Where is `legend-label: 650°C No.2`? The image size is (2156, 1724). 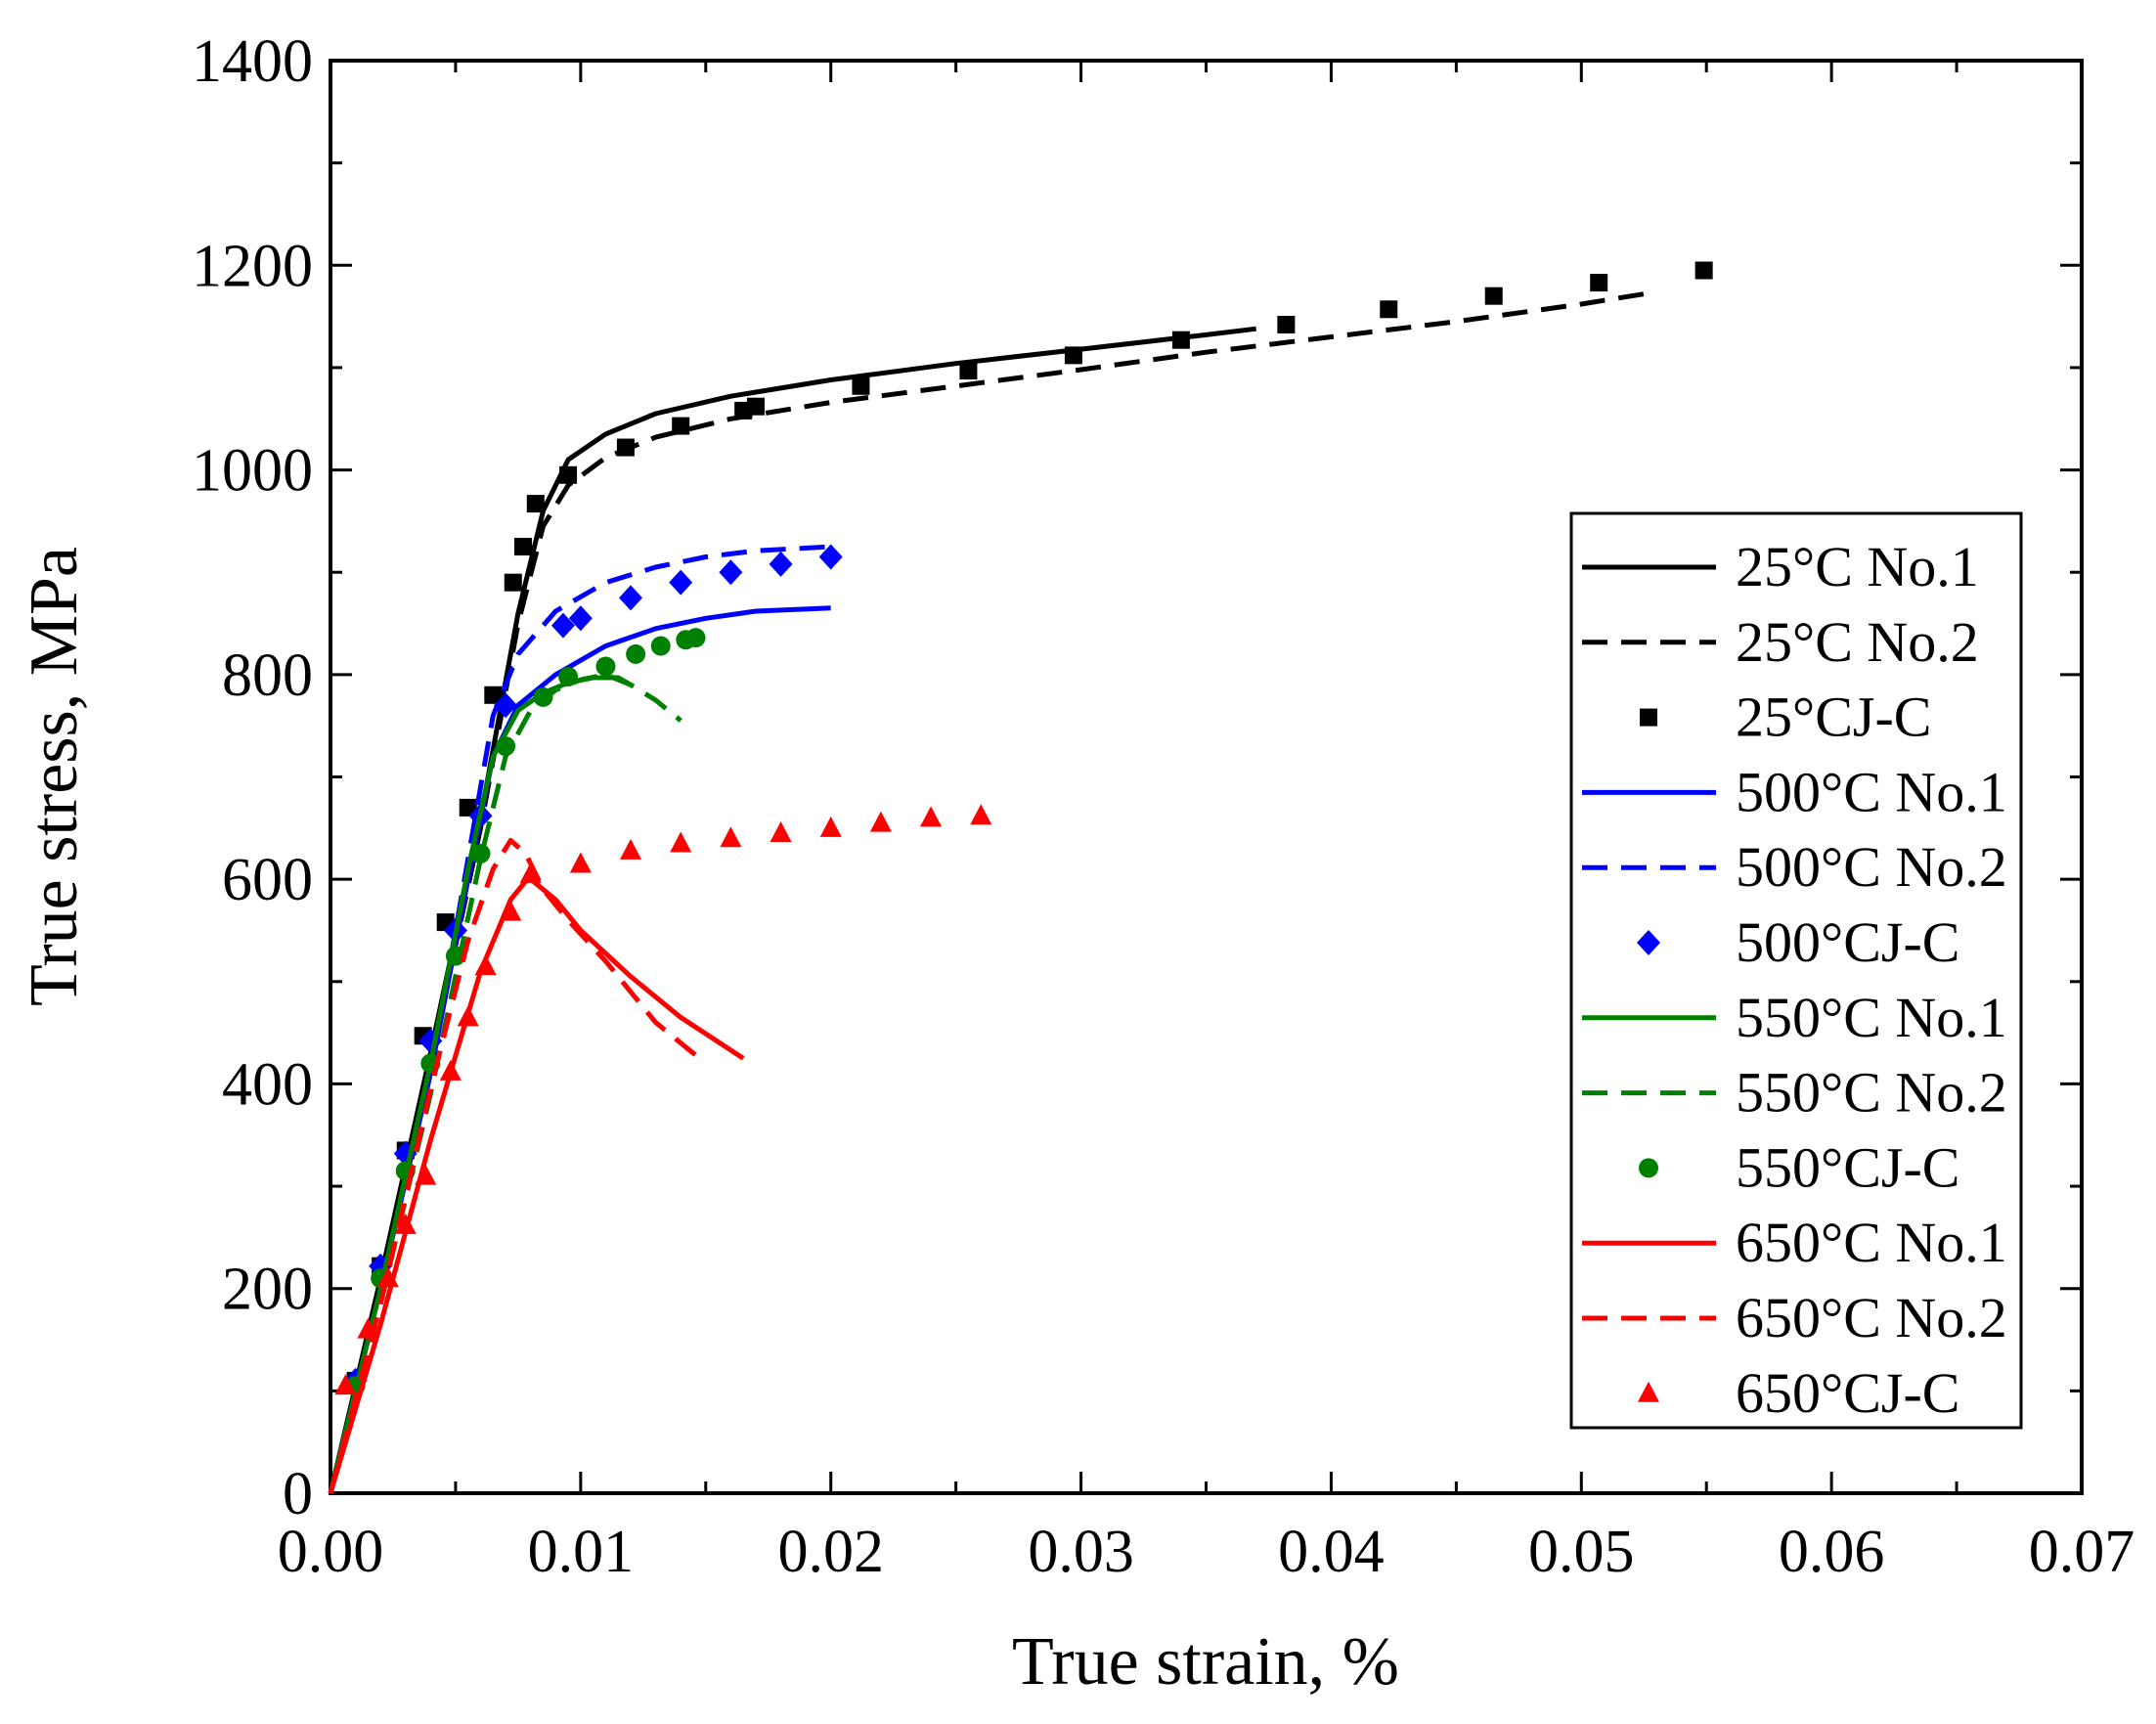
legend-label: 650°C No.2 is located at coordinates (1871, 1318).